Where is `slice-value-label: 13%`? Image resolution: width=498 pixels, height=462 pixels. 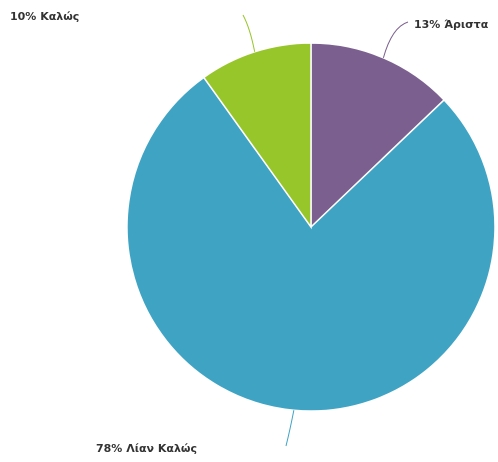
slice-value-label: 13% is located at coordinates (427, 24).